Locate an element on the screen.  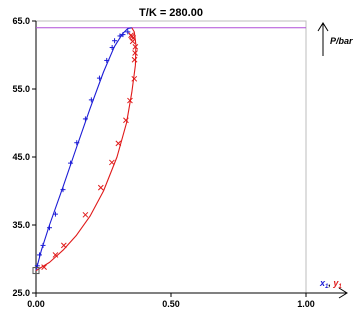
x-tick-label: 0.00 is located at coordinates (36, 304).